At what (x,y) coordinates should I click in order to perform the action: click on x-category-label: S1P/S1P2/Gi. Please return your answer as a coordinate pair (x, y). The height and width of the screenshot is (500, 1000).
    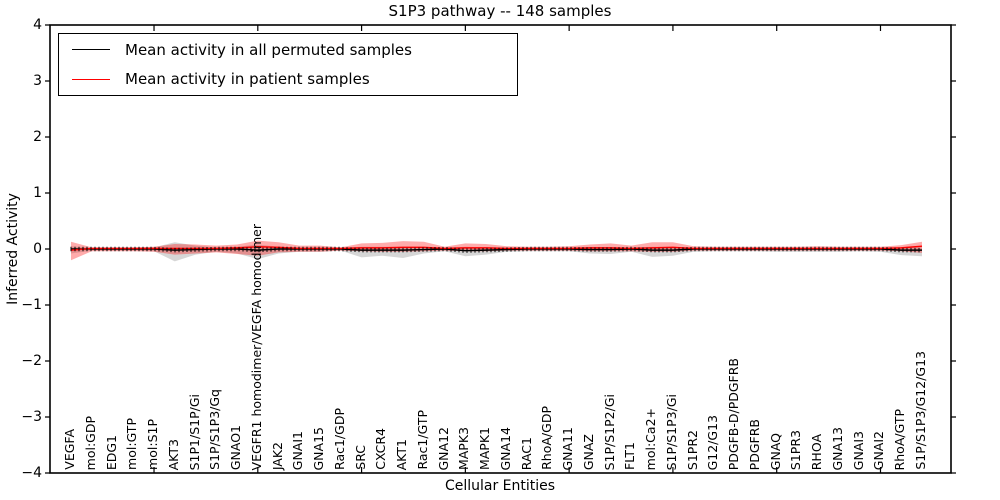
    Looking at the image, I should click on (609, 431).